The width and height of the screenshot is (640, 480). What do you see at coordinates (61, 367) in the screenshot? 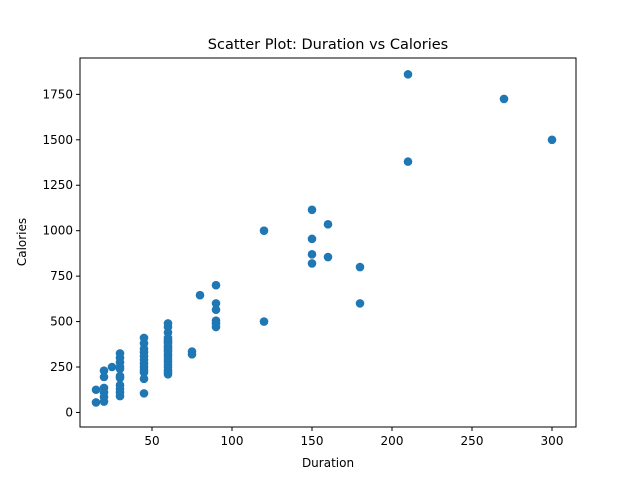
I see `y-tick-label: 250` at bounding box center [61, 367].